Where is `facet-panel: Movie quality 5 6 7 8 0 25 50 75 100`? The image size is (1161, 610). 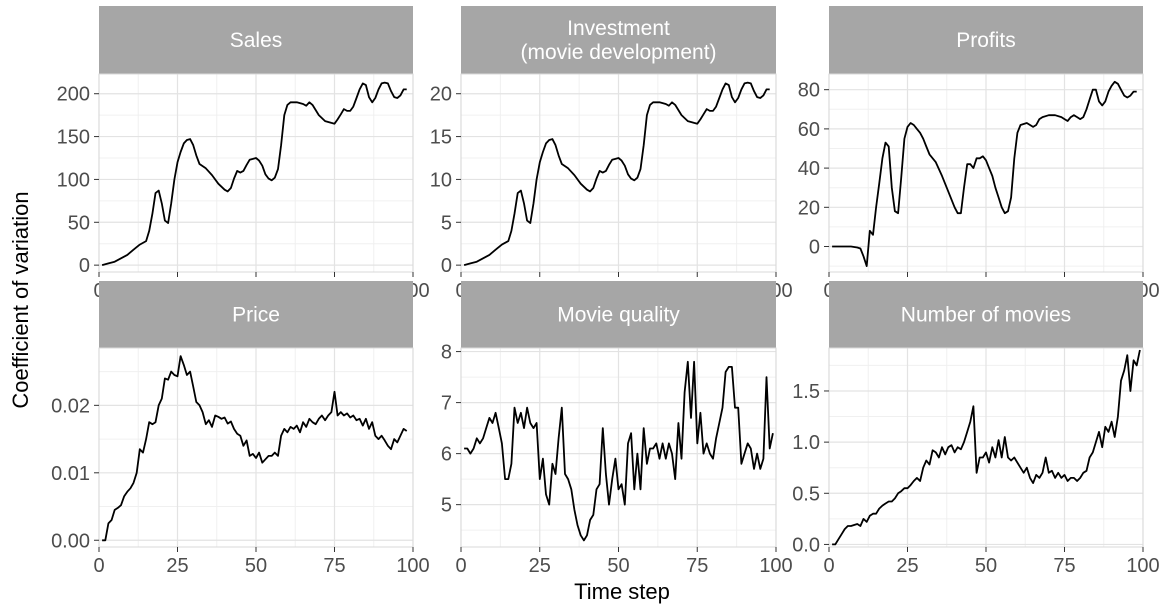
facet-panel: Movie quality 5 6 7 8 0 25 50 75 100 is located at coordinates (617, 429).